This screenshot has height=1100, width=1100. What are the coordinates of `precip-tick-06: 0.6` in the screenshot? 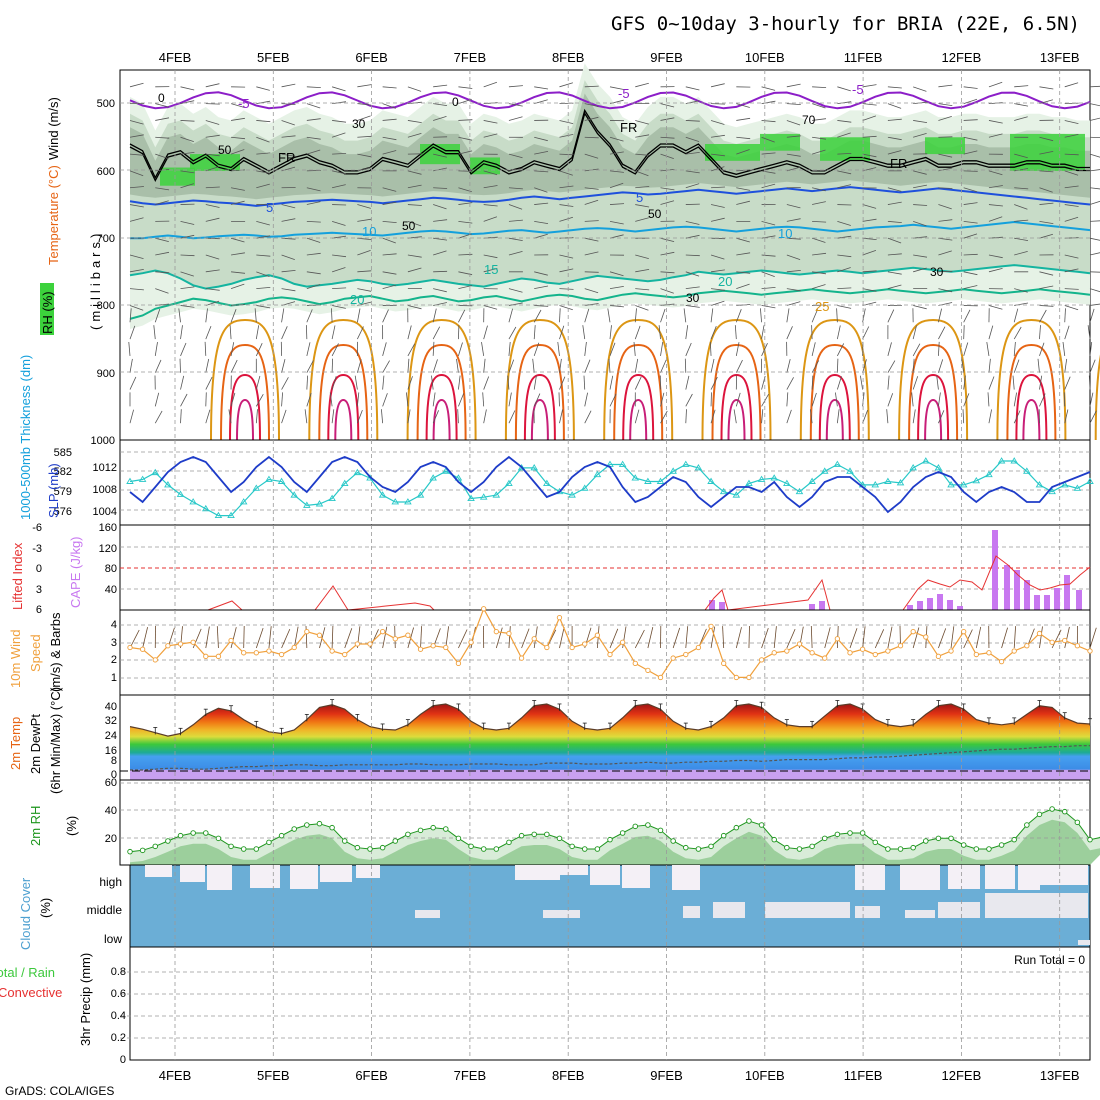 It's located at (118, 994).